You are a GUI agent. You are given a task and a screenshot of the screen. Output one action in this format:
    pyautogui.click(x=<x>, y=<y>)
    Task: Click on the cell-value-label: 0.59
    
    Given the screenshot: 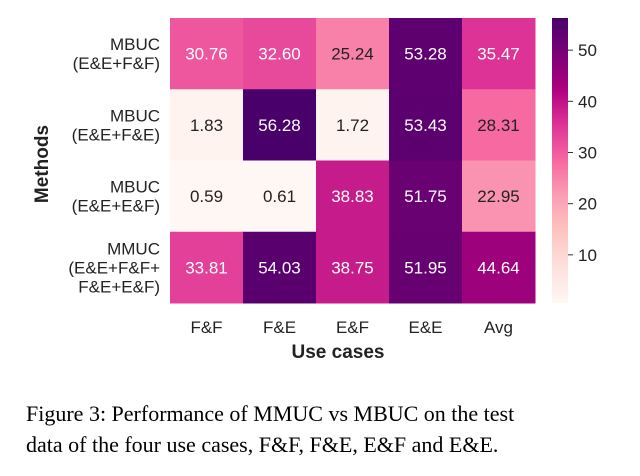 What is the action you would take?
    pyautogui.click(x=206, y=196)
    